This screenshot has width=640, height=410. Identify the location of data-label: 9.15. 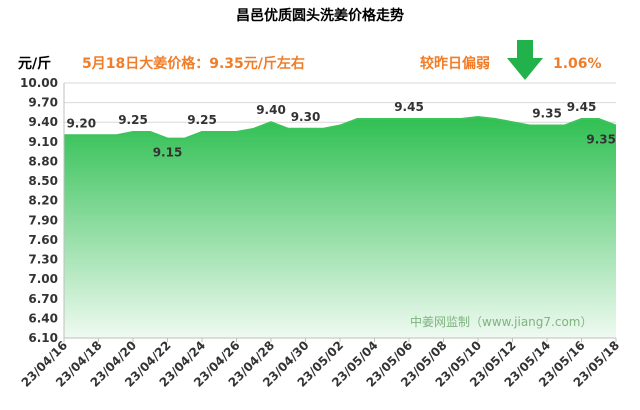
(168, 153).